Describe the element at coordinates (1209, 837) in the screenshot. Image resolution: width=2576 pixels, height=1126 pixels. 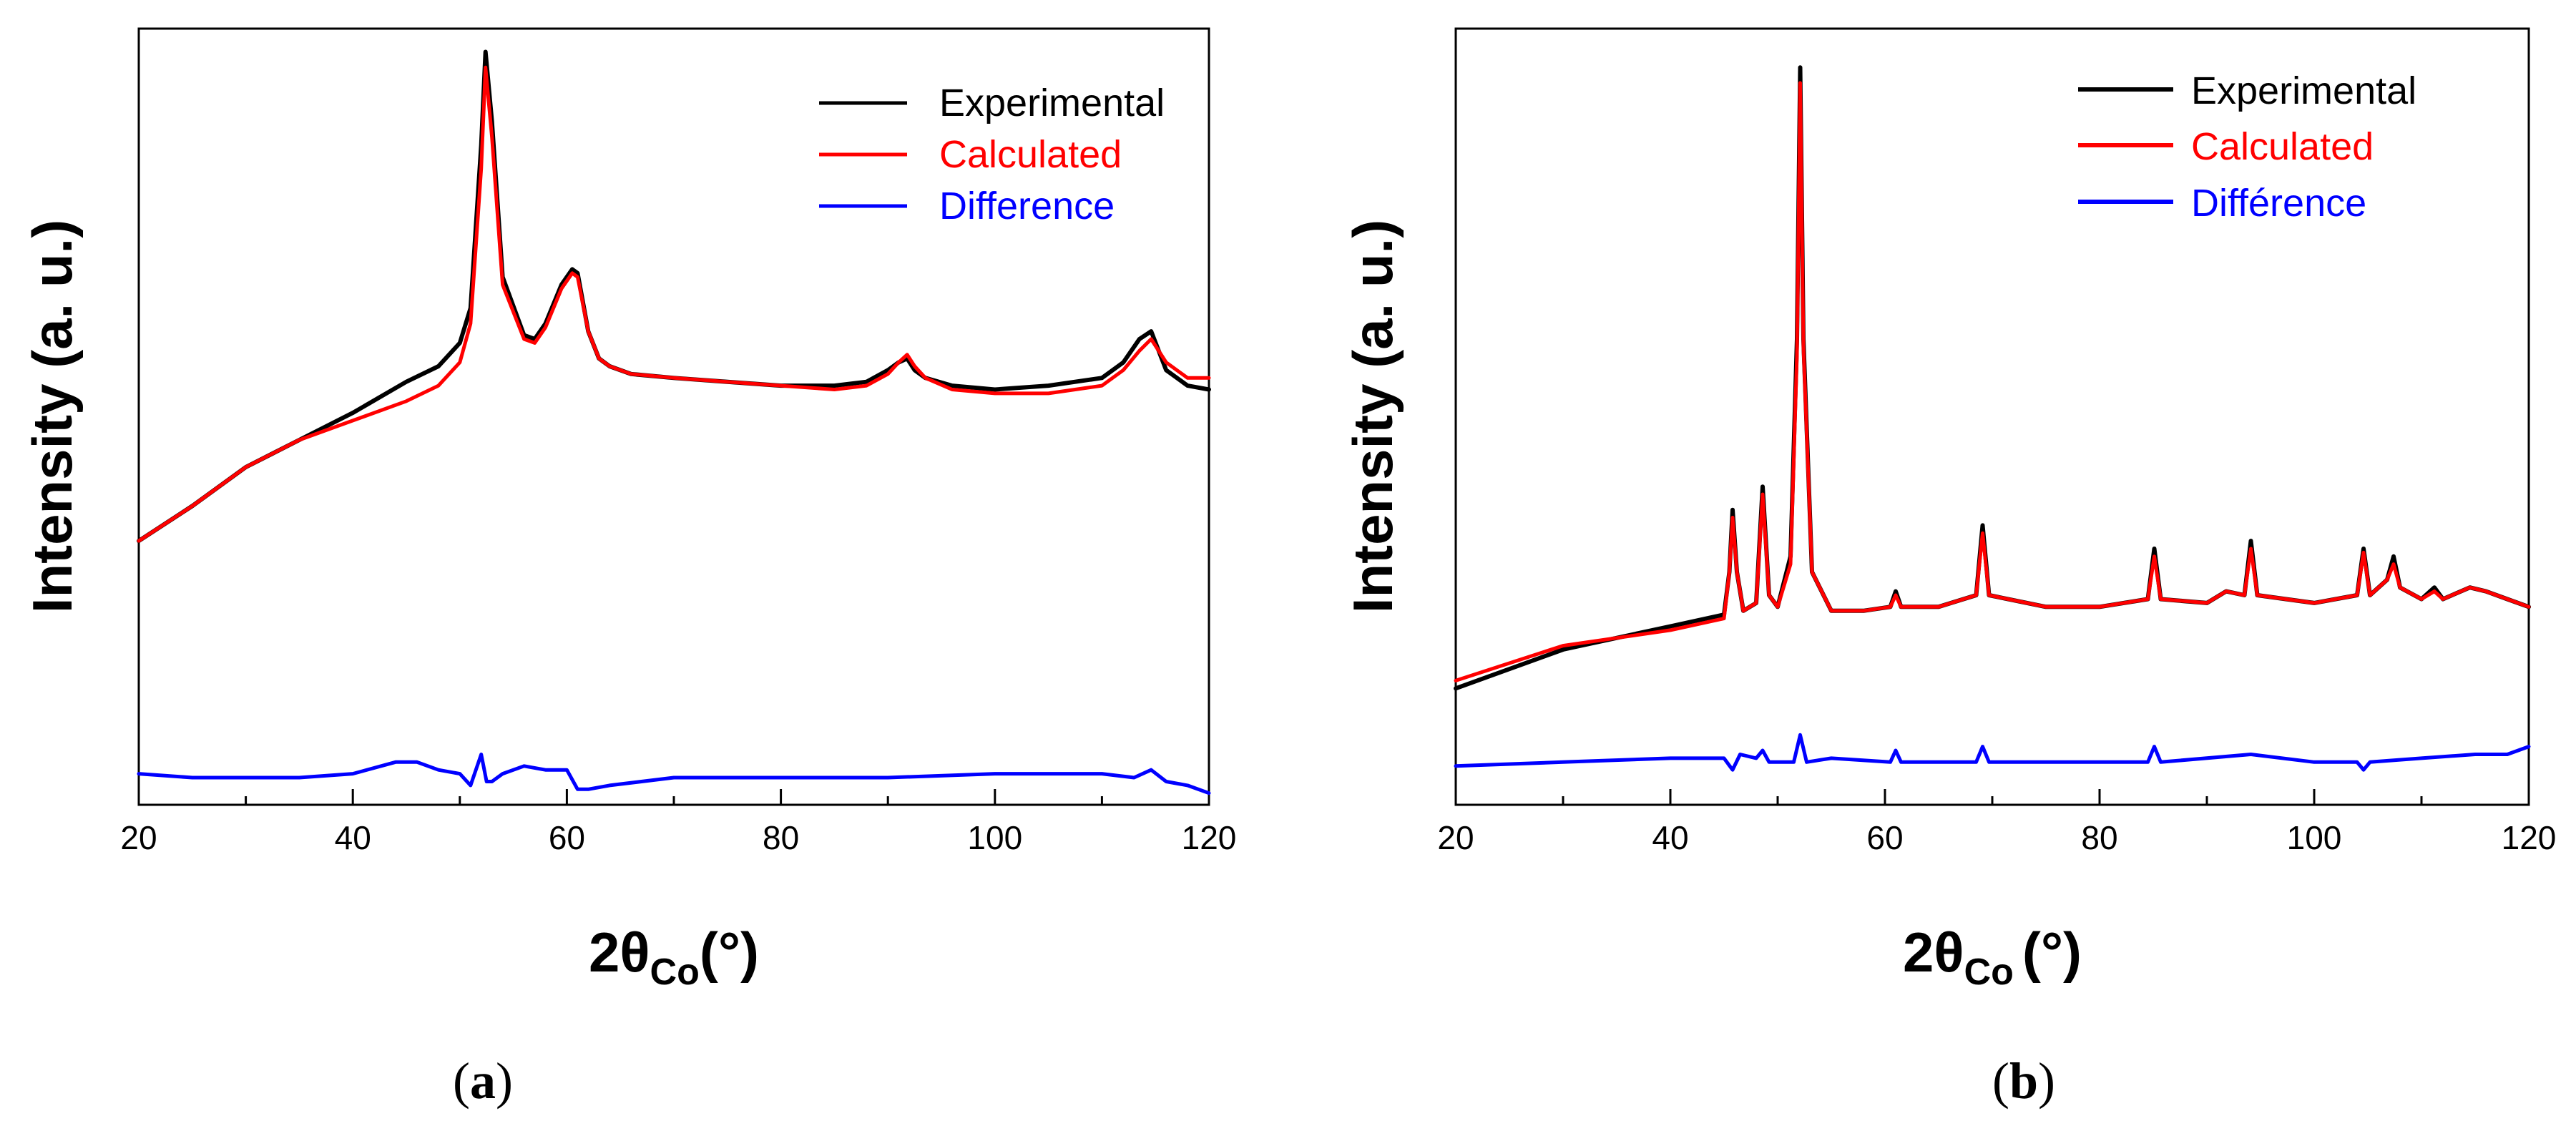
I see `x-tick-label-a-120: 120` at that location.